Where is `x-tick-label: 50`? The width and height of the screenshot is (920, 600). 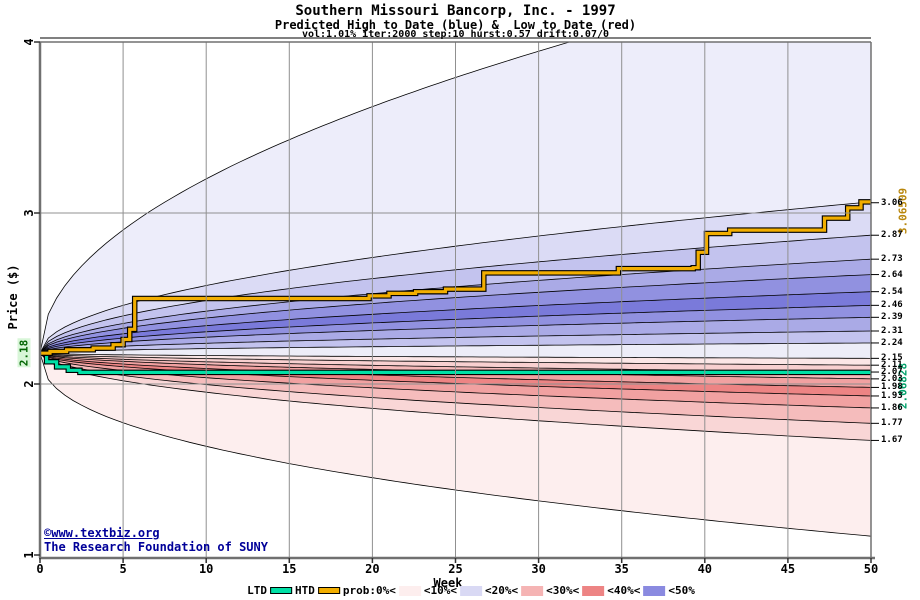
x-tick-label: 50 is located at coordinates (871, 569).